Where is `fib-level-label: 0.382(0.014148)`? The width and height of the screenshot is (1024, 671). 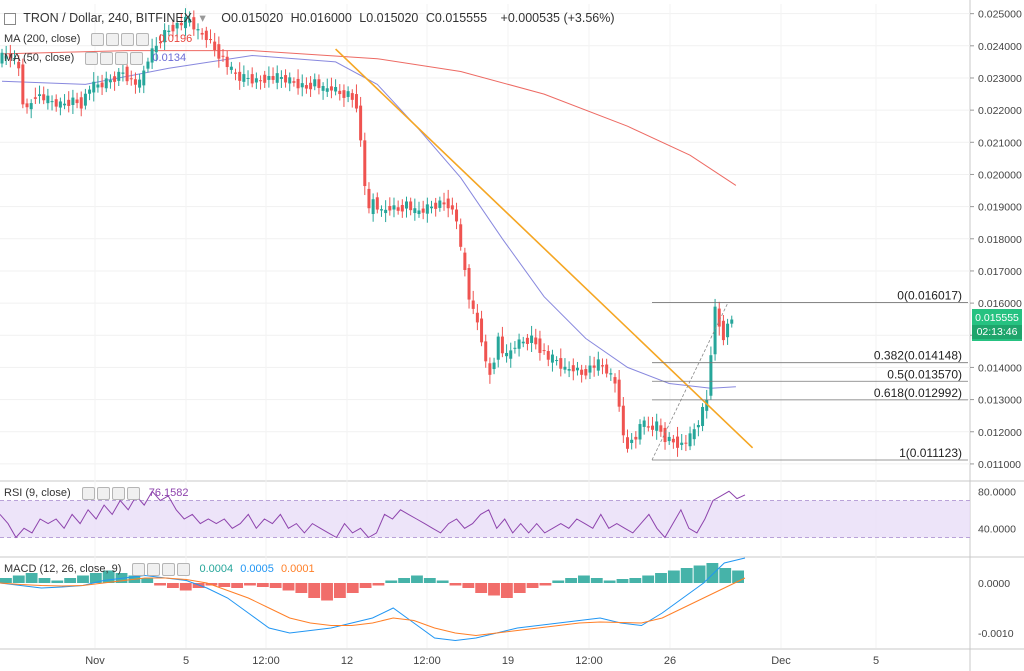 fib-level-label: 0.382(0.014148) is located at coordinates (918, 356).